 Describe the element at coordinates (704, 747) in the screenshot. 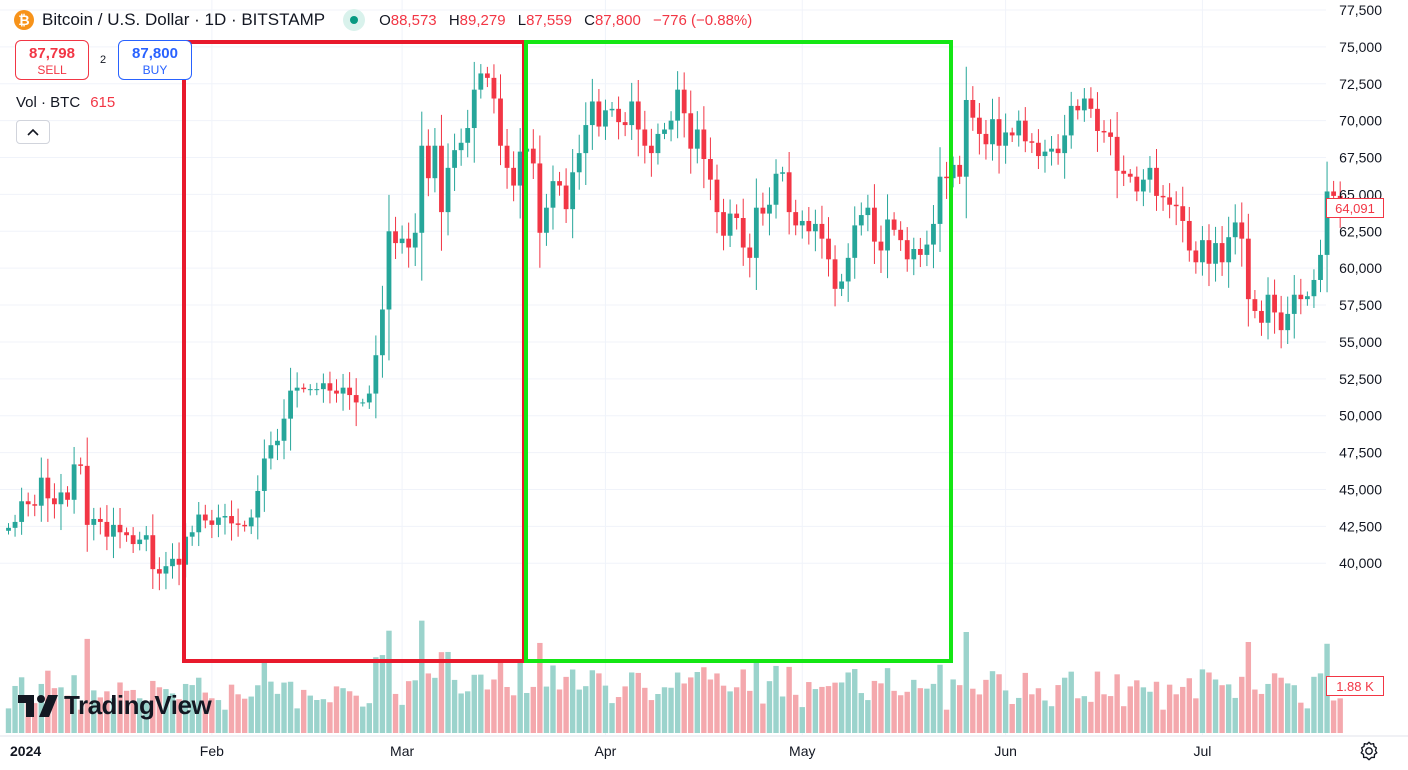

I see `time-axis: 2024 Feb Mar Apr May Jun Jul` at that location.